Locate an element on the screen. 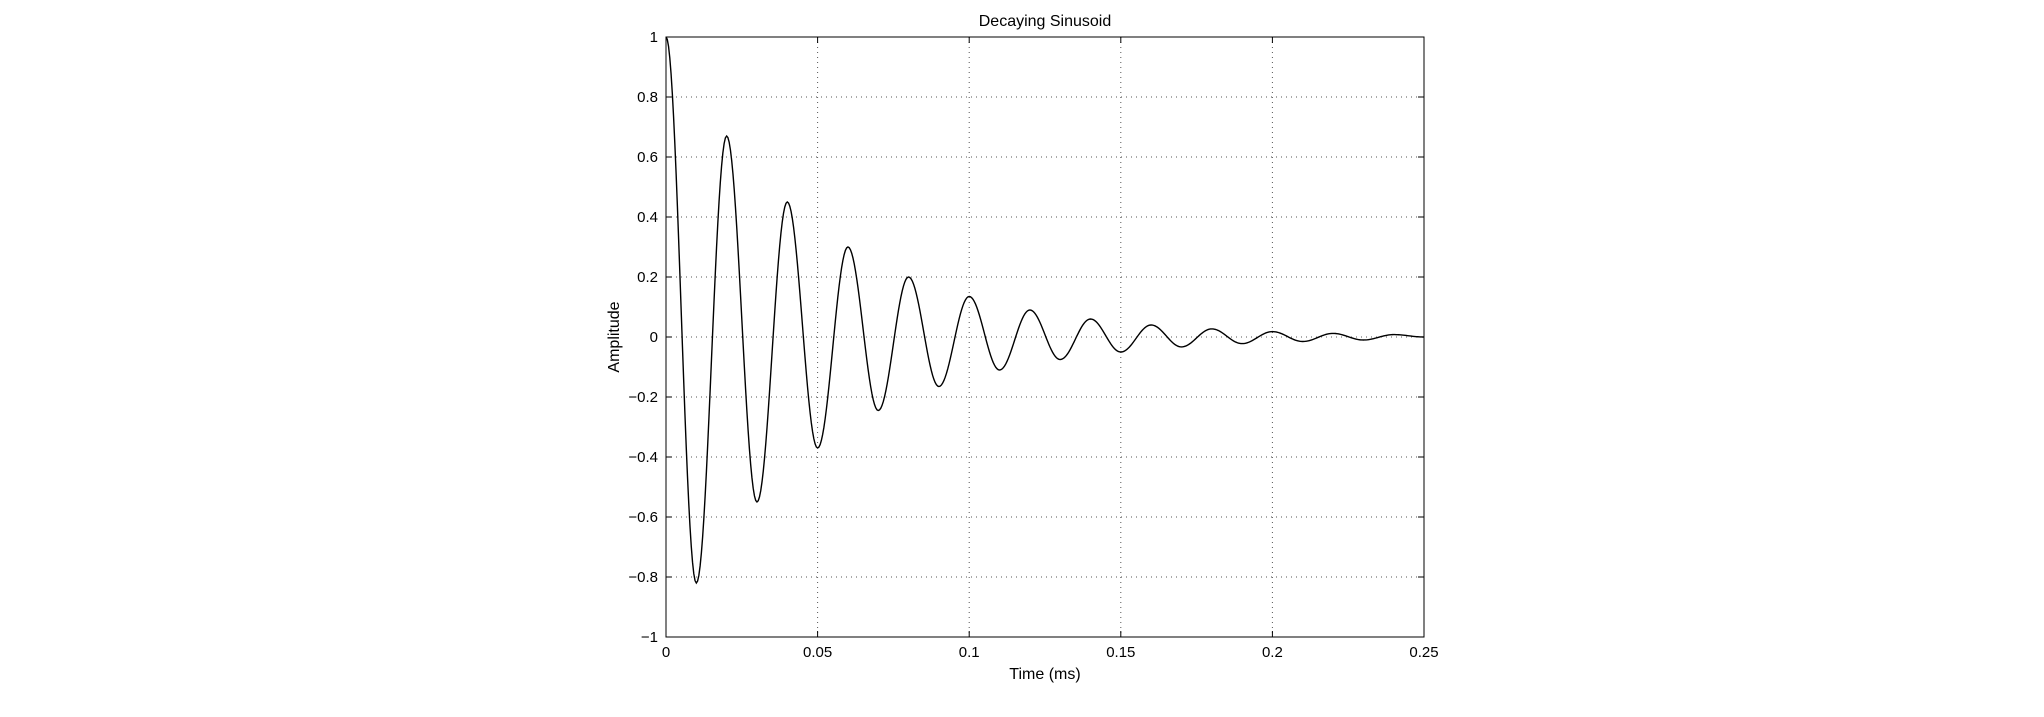  x-tick-label: 0 is located at coordinates (666, 652).